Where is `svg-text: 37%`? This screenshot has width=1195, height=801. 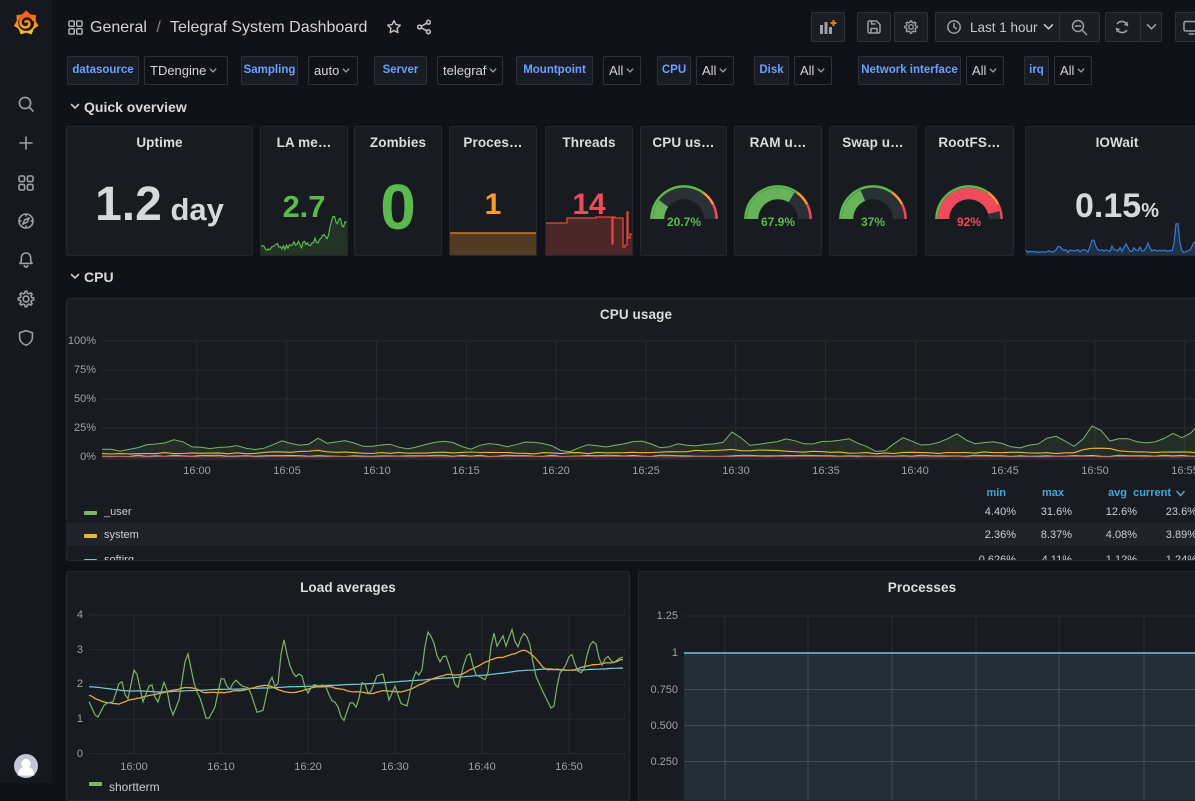 svg-text: 37% is located at coordinates (873, 222).